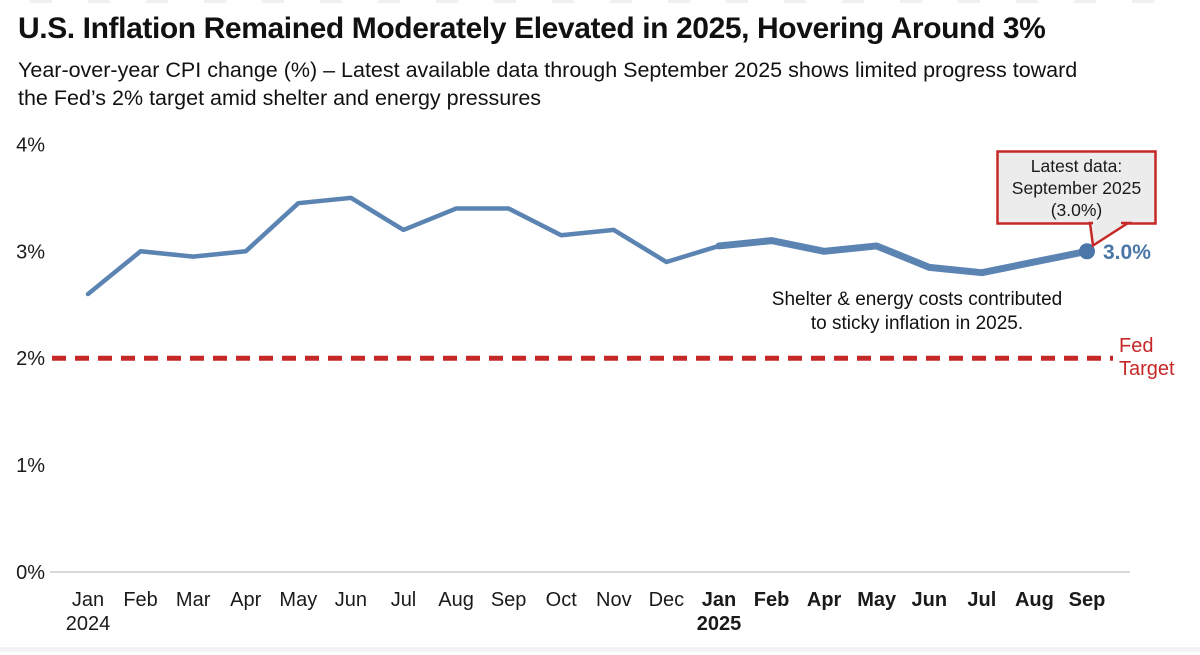 The image size is (1200, 655). I want to click on y-axis-tick-label: 4%, so click(30, 145).